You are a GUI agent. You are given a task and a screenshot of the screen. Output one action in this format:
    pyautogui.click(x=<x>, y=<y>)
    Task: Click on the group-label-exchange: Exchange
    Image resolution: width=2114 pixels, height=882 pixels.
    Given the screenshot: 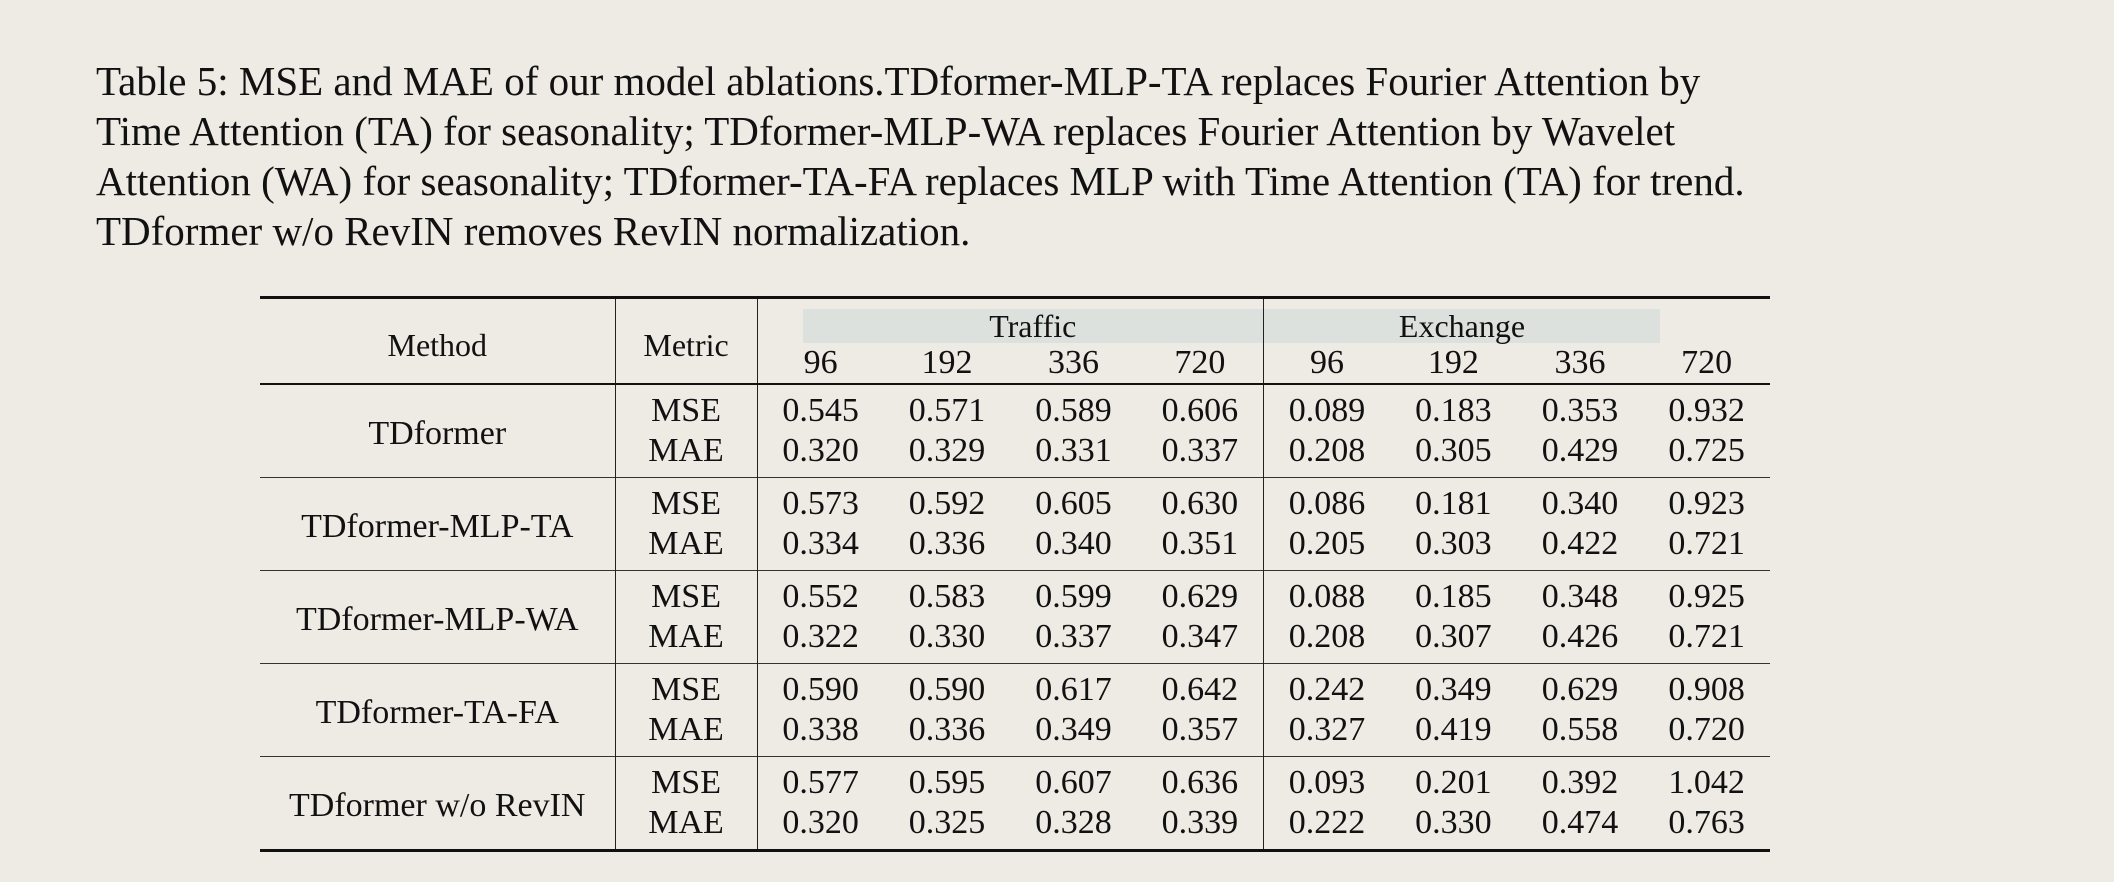 What is the action you would take?
    pyautogui.click(x=1461, y=326)
    